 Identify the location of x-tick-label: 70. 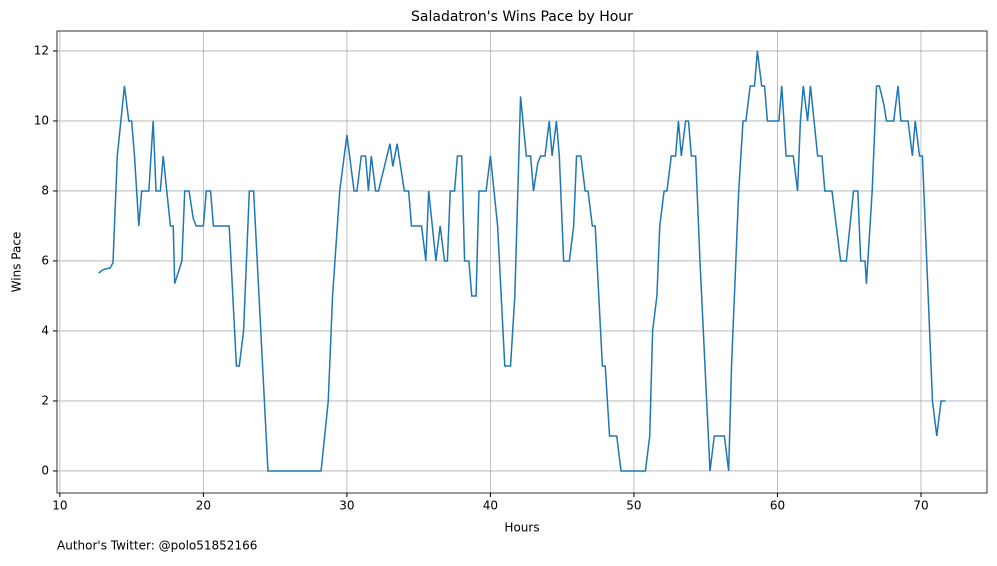
(920, 506).